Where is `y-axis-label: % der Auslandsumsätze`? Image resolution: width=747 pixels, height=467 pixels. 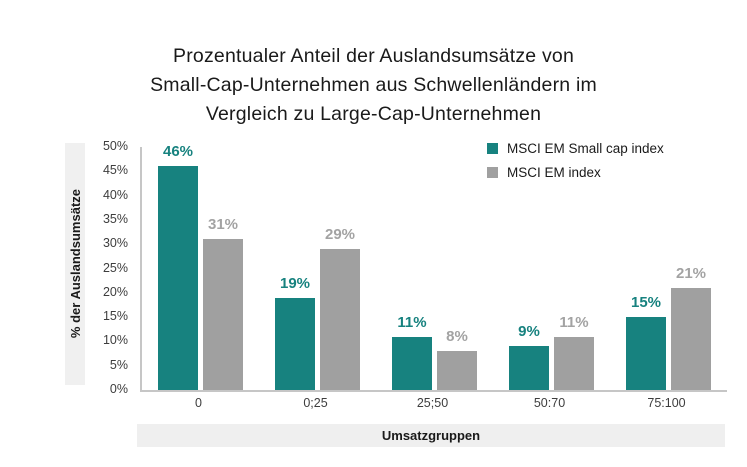
y-axis-label: % der Auslandsumsätze is located at coordinates (75, 264).